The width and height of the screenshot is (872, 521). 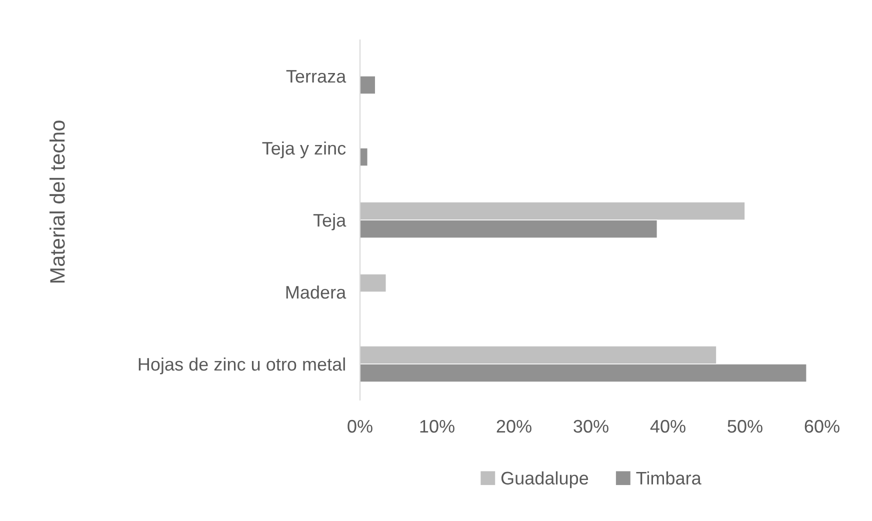 What do you see at coordinates (360, 426) in the screenshot?
I see `x-tick-label: 0%` at bounding box center [360, 426].